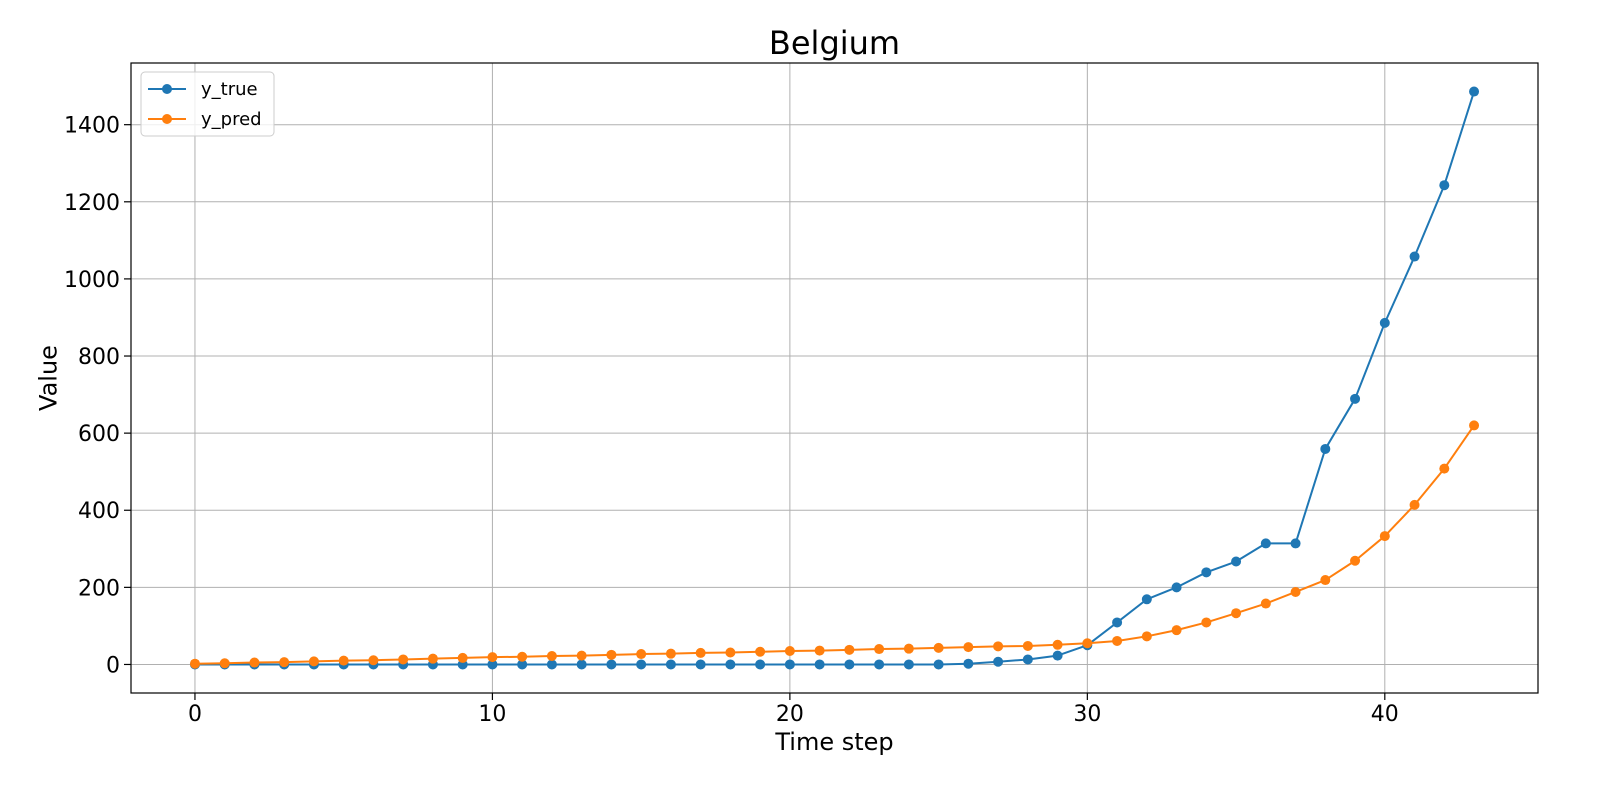 The image size is (1600, 800). Describe the element at coordinates (833, 742) in the screenshot. I see `x-axis-label: Time step` at that location.